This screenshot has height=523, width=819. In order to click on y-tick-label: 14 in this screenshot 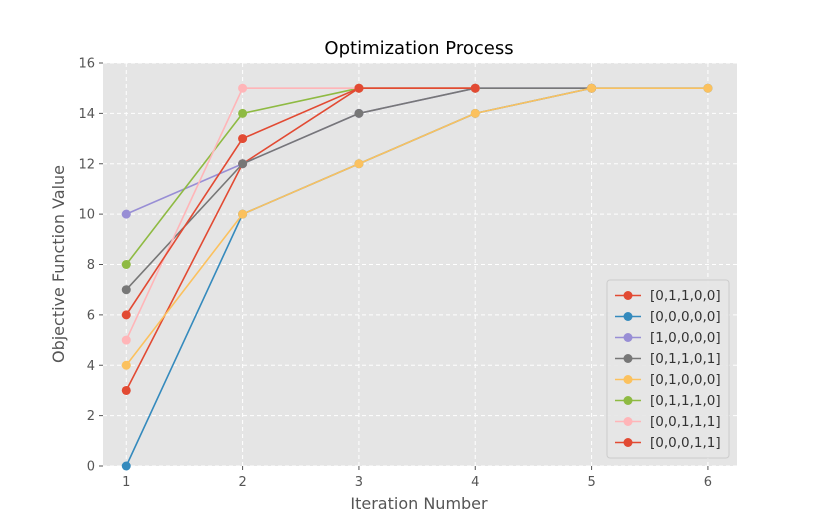, I will do `click(86, 114)`.